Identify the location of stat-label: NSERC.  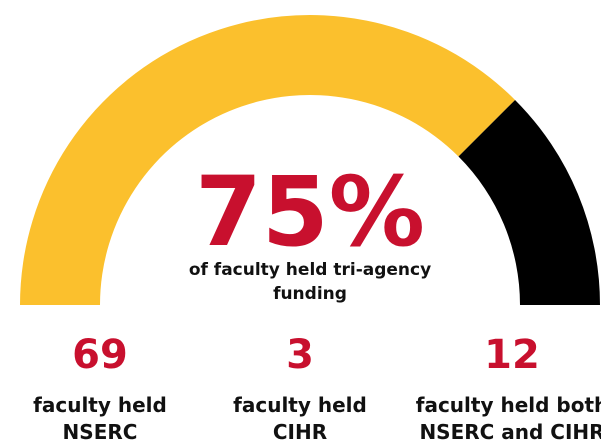
(100, 430).